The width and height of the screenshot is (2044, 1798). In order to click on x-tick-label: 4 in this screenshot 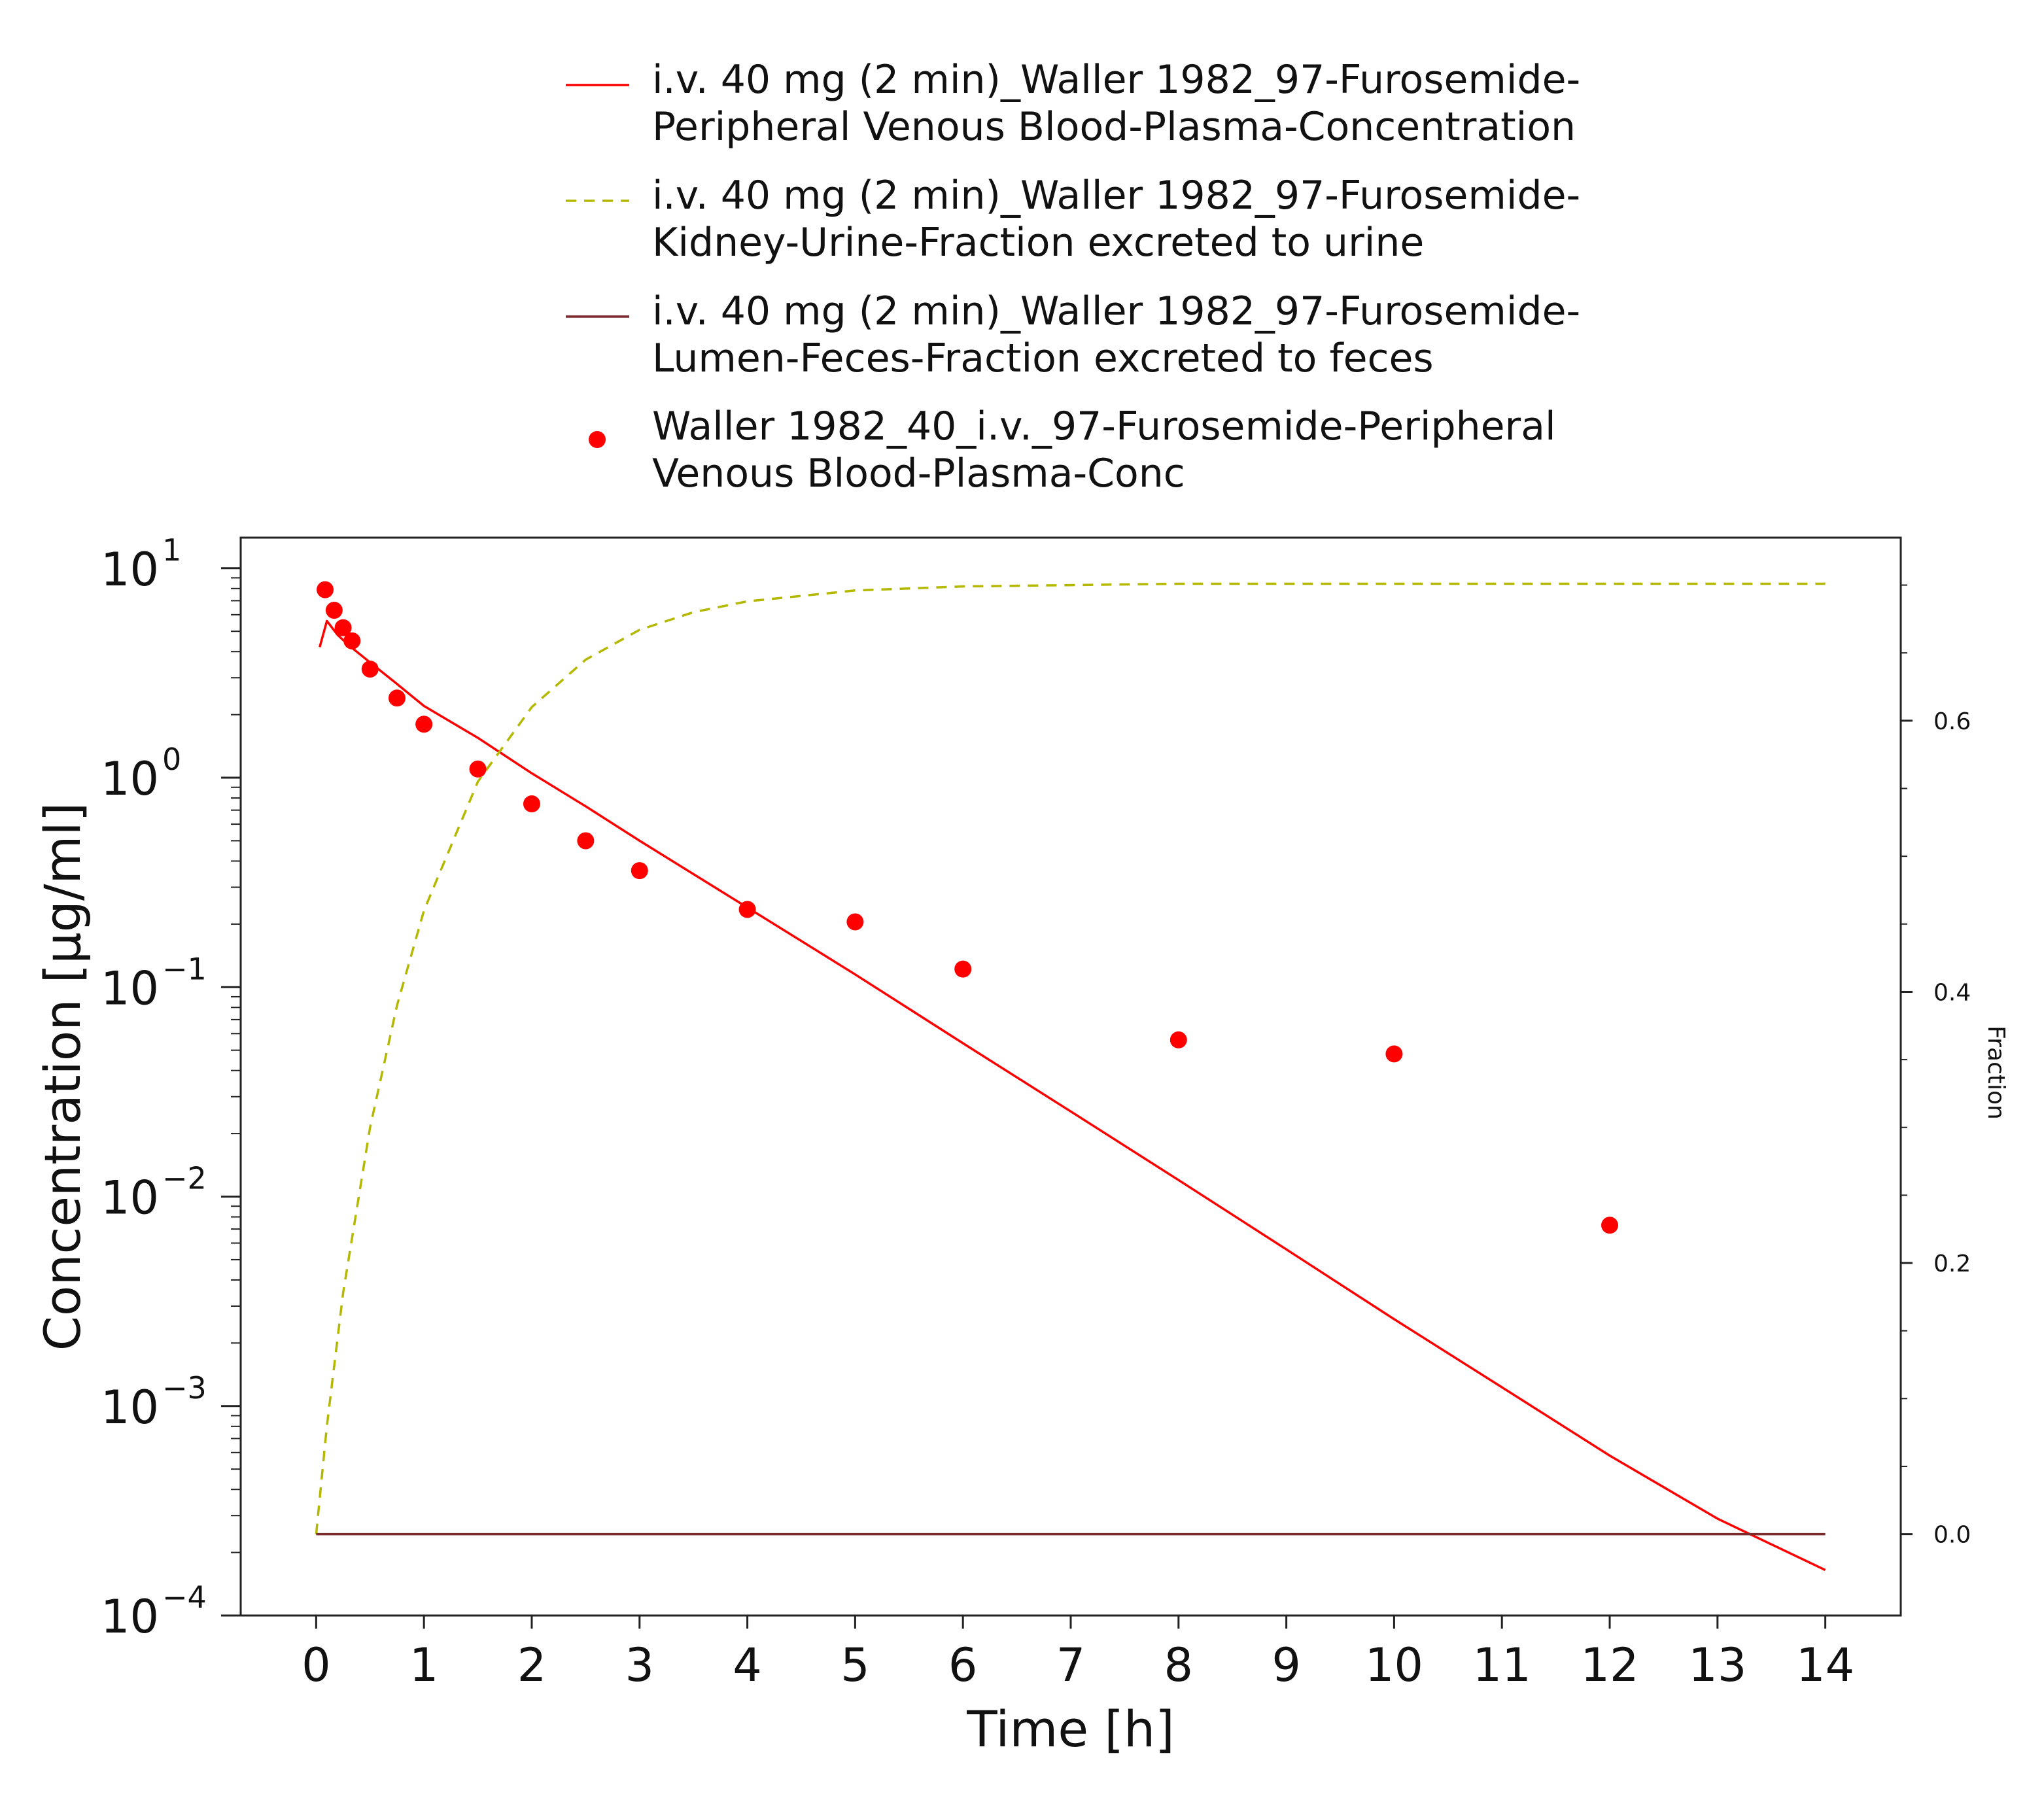, I will do `click(747, 1665)`.